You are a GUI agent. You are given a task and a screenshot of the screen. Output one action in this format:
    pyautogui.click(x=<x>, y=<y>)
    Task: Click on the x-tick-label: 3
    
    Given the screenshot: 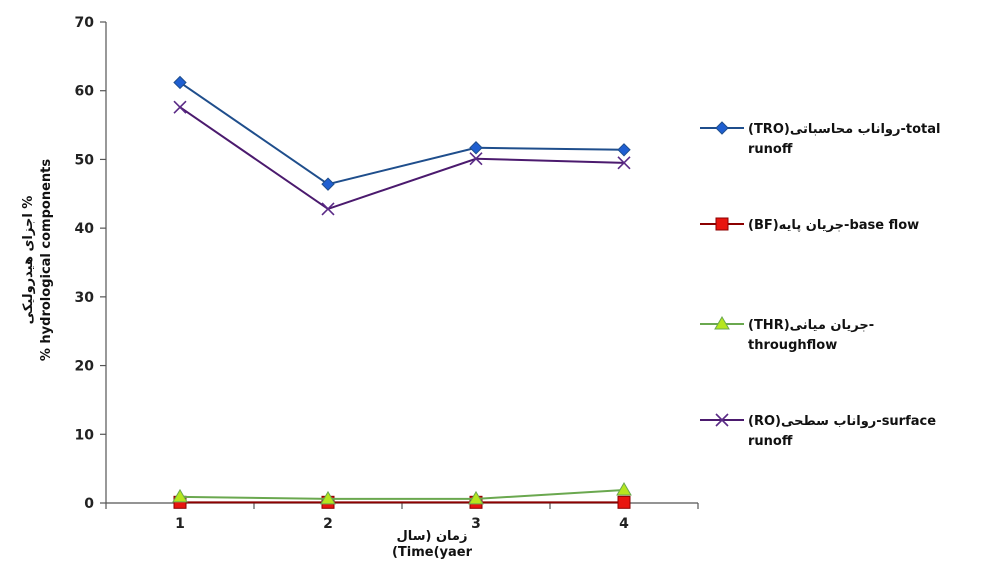 What is the action you would take?
    pyautogui.click(x=476, y=524)
    